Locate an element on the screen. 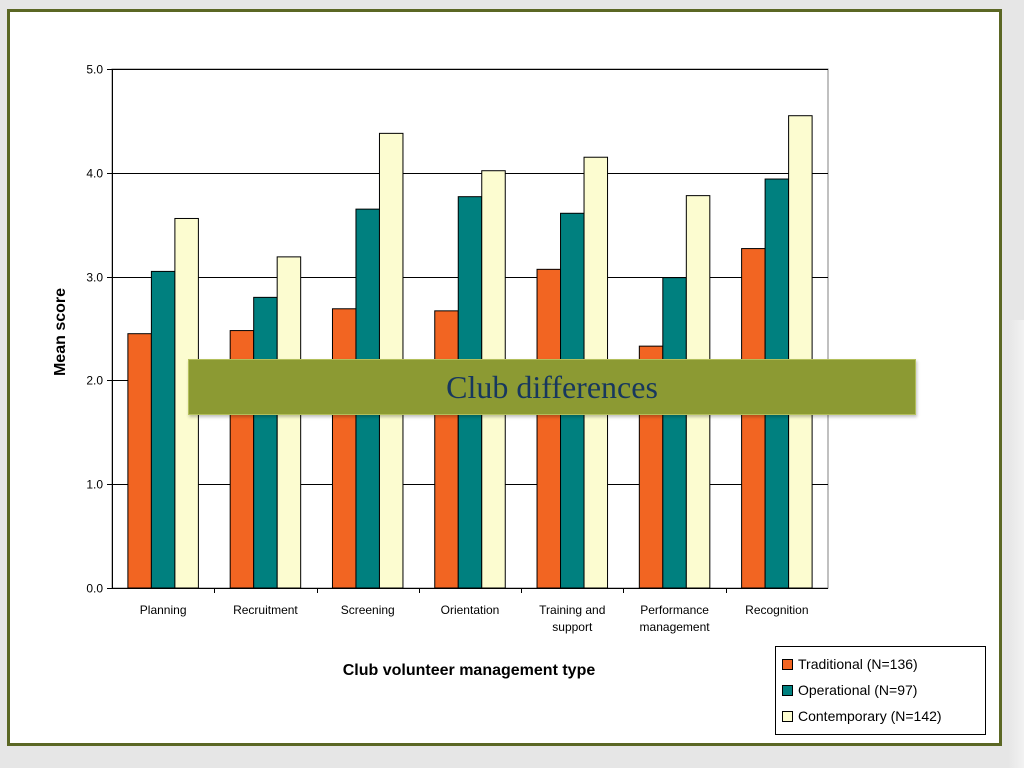 Image resolution: width=1024 pixels, height=768 pixels. background-shade is located at coordinates (1016, 544).